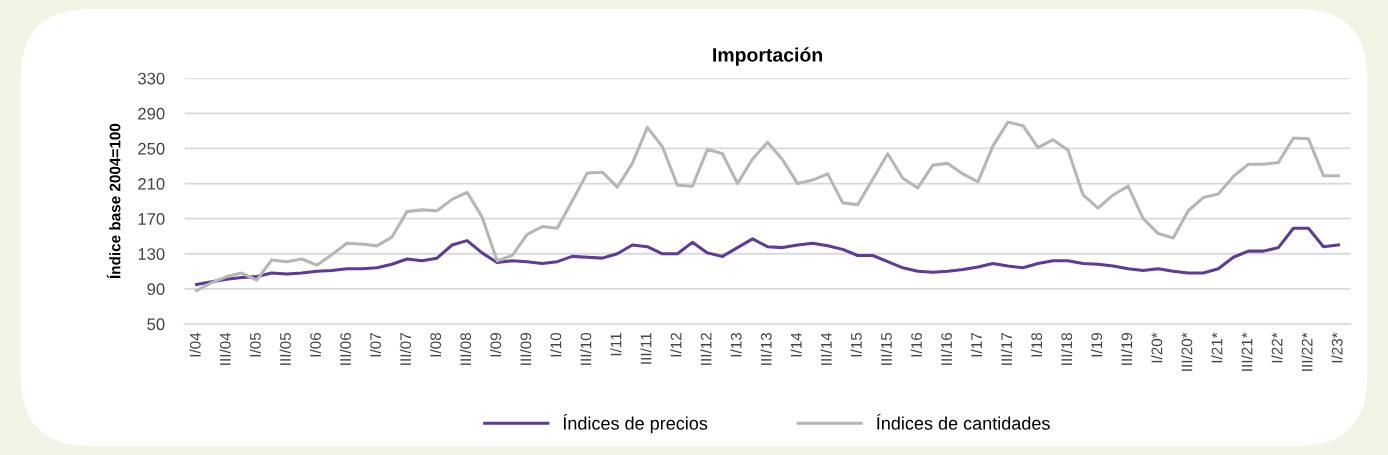 This screenshot has height=455, width=1388. Describe the element at coordinates (706, 349) in the screenshot. I see `x-tick-label: III/12` at that location.